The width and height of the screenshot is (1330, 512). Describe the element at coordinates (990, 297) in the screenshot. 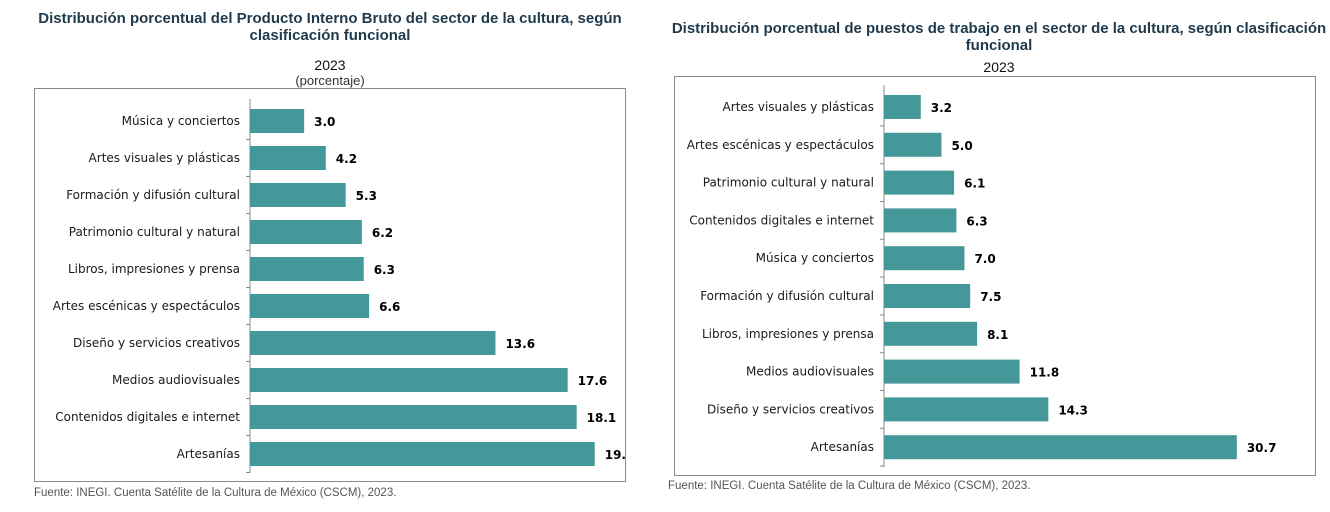

I see `value-label: 7.5` at that location.